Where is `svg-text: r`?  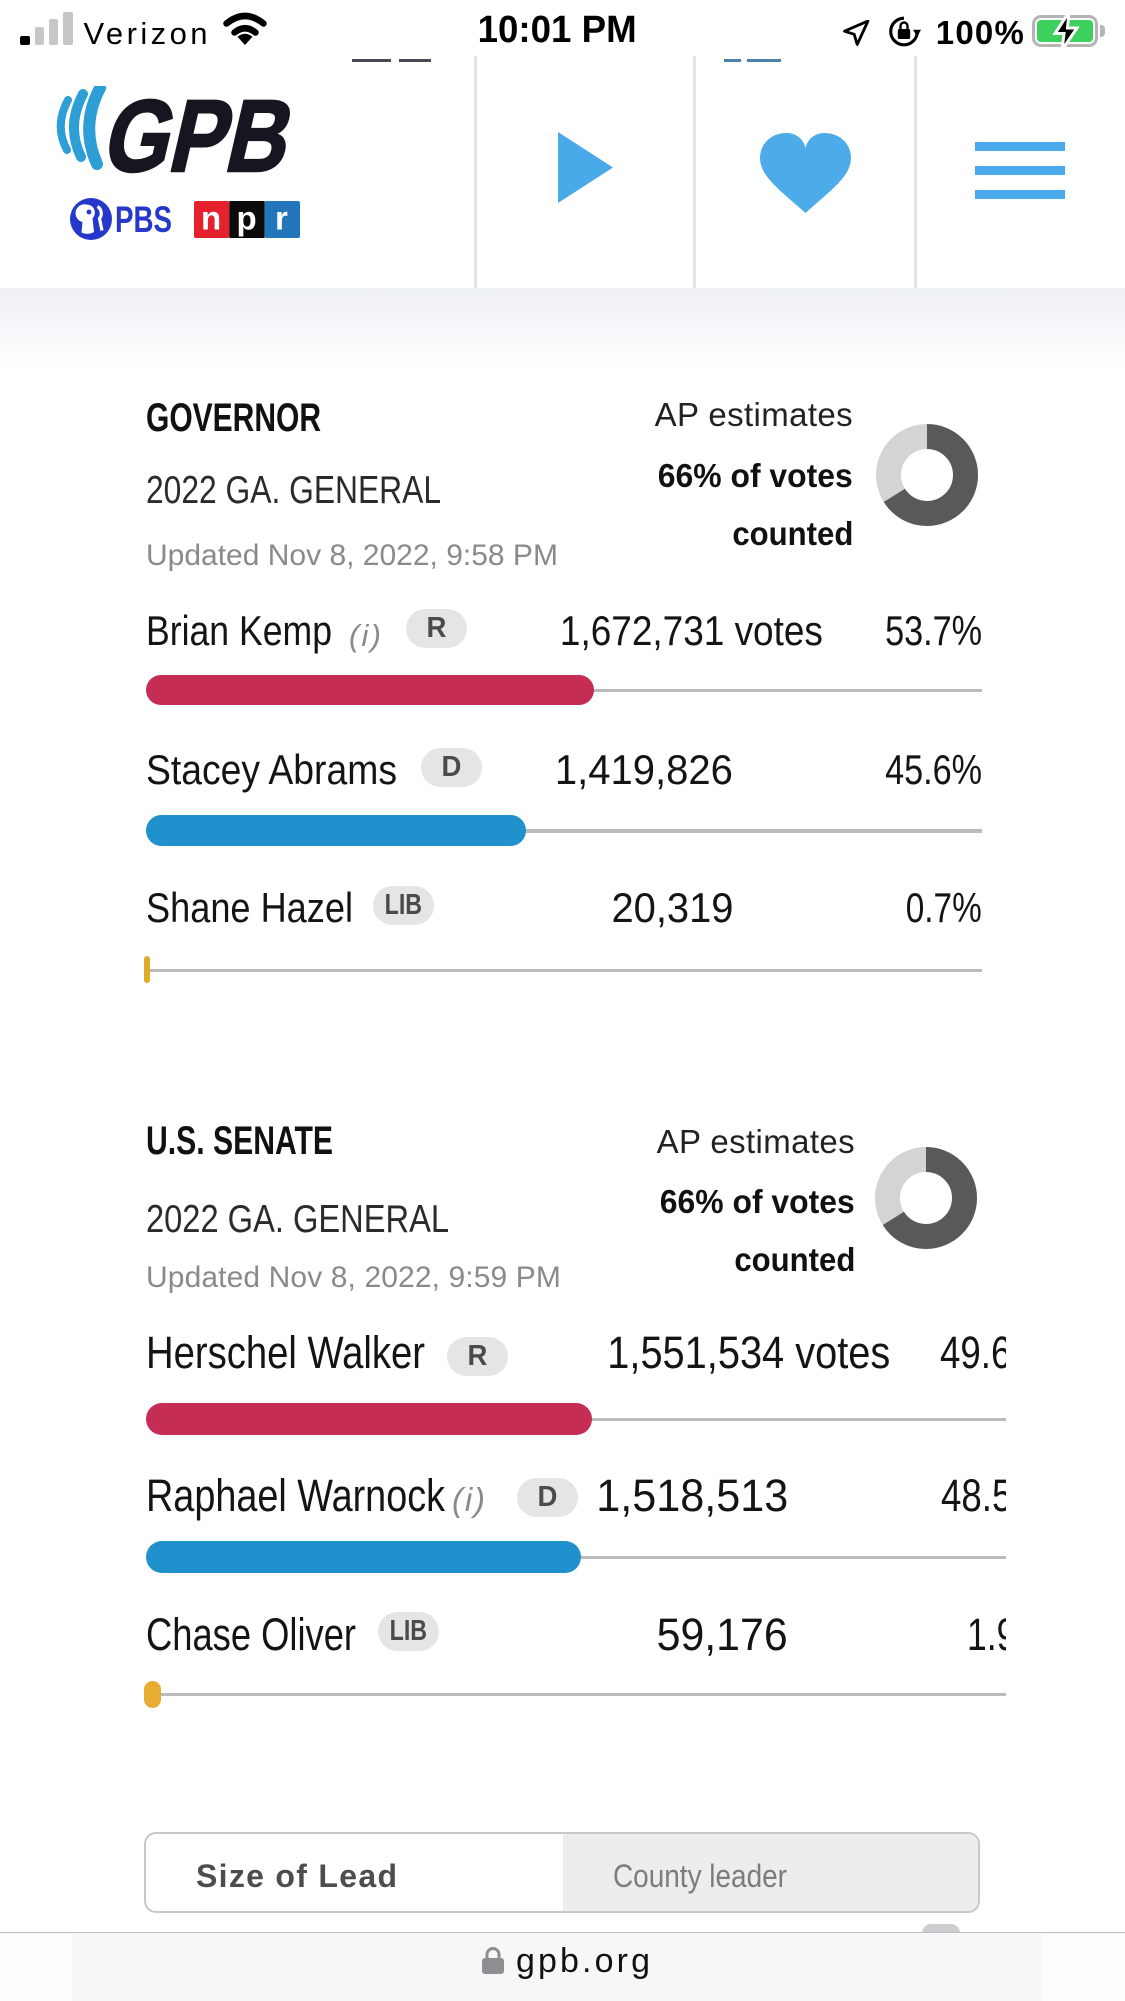
svg-text: r is located at coordinates (281, 219).